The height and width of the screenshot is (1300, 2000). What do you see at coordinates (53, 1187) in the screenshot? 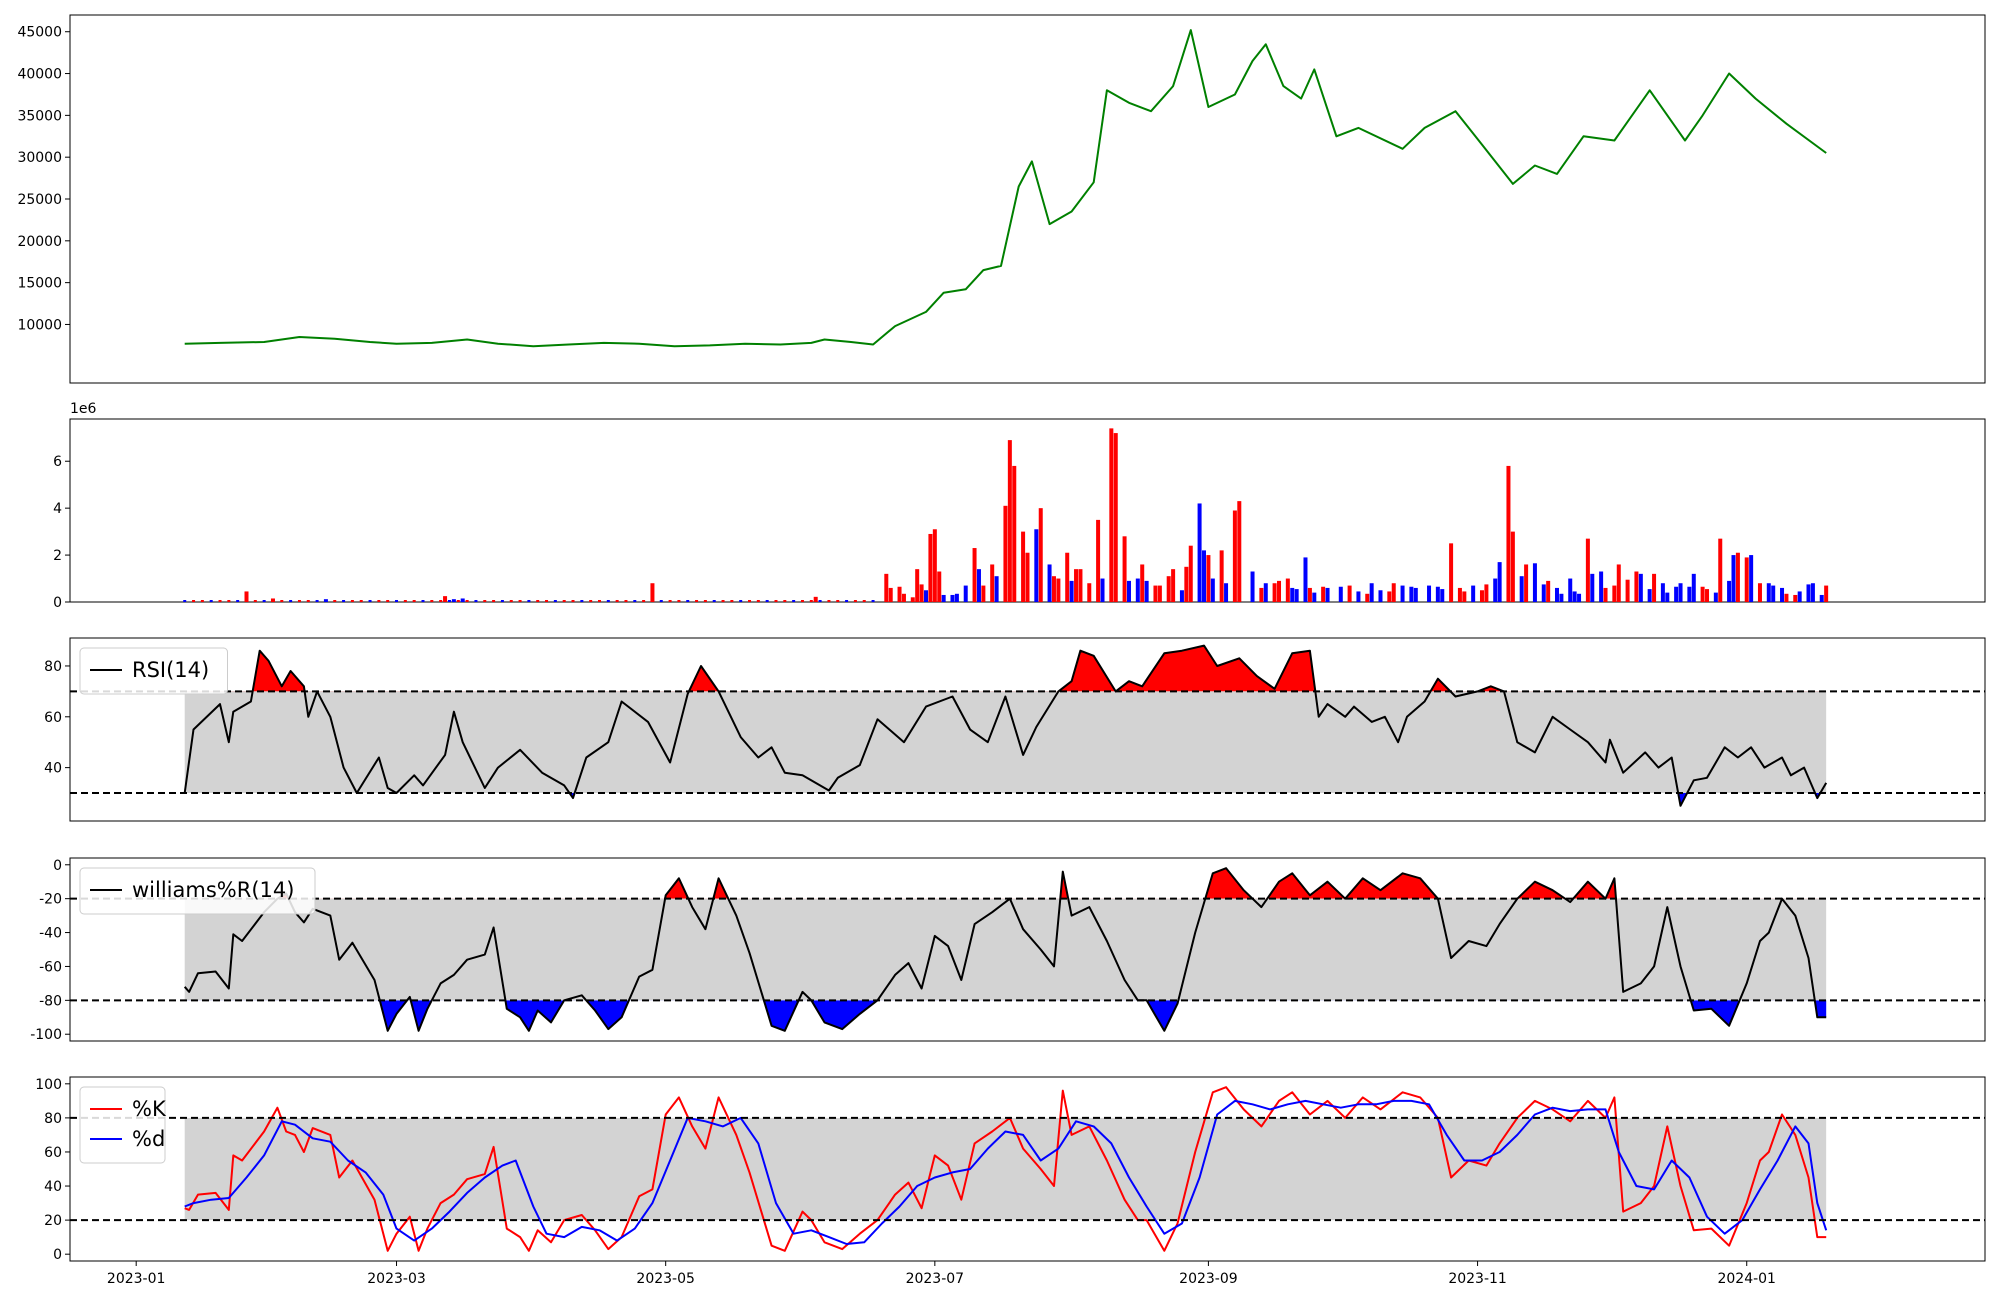
I see `stochastic-ytick-label: 40` at bounding box center [53, 1187].